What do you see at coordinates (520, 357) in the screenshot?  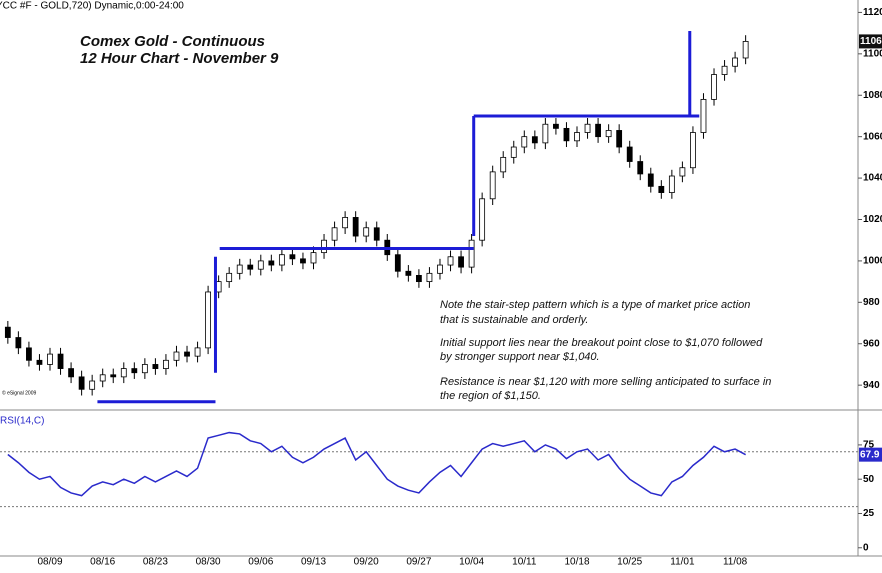 I see `note: by stronger support near $1,040.` at bounding box center [520, 357].